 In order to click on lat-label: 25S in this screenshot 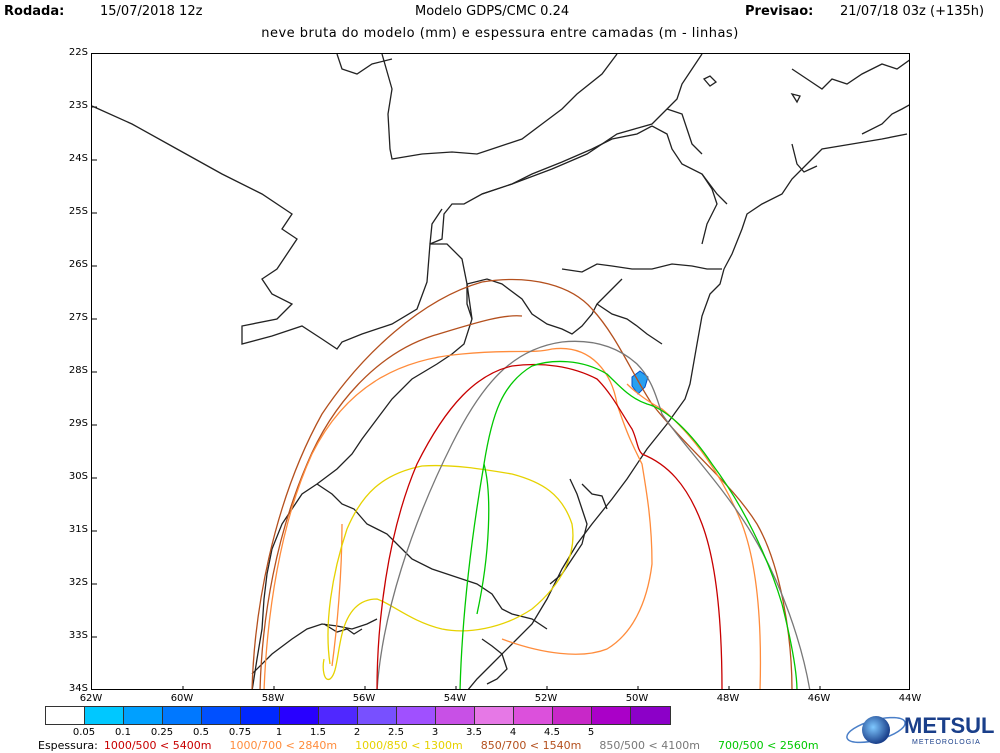, I will do `click(78, 211)`.